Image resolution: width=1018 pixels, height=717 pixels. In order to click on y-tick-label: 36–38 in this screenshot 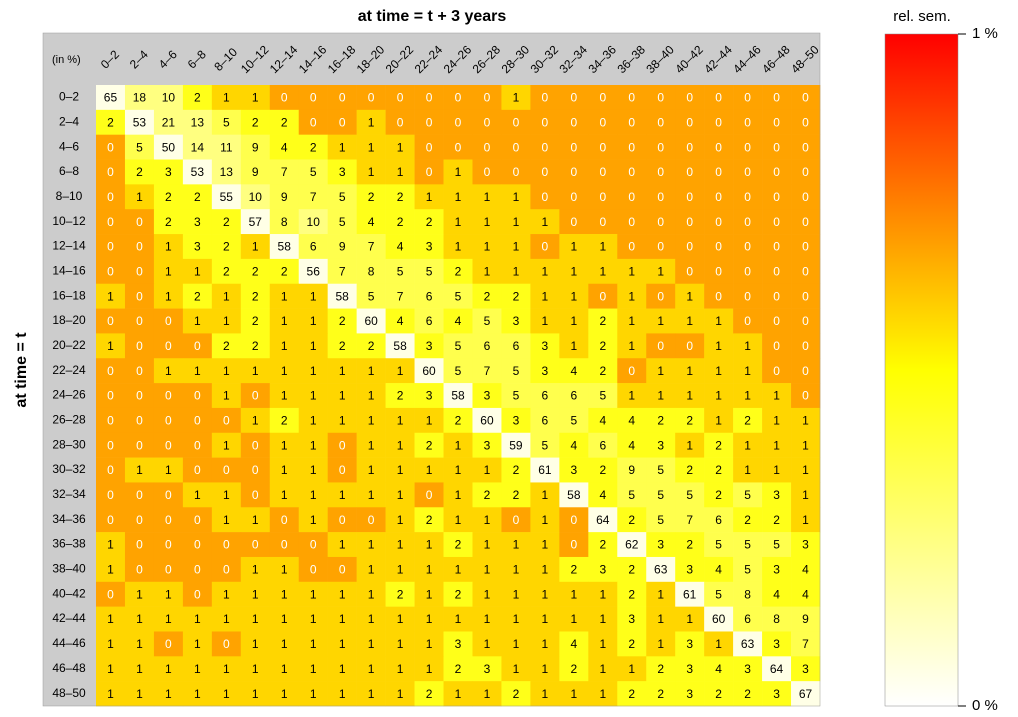, I will do `click(69, 544)`.